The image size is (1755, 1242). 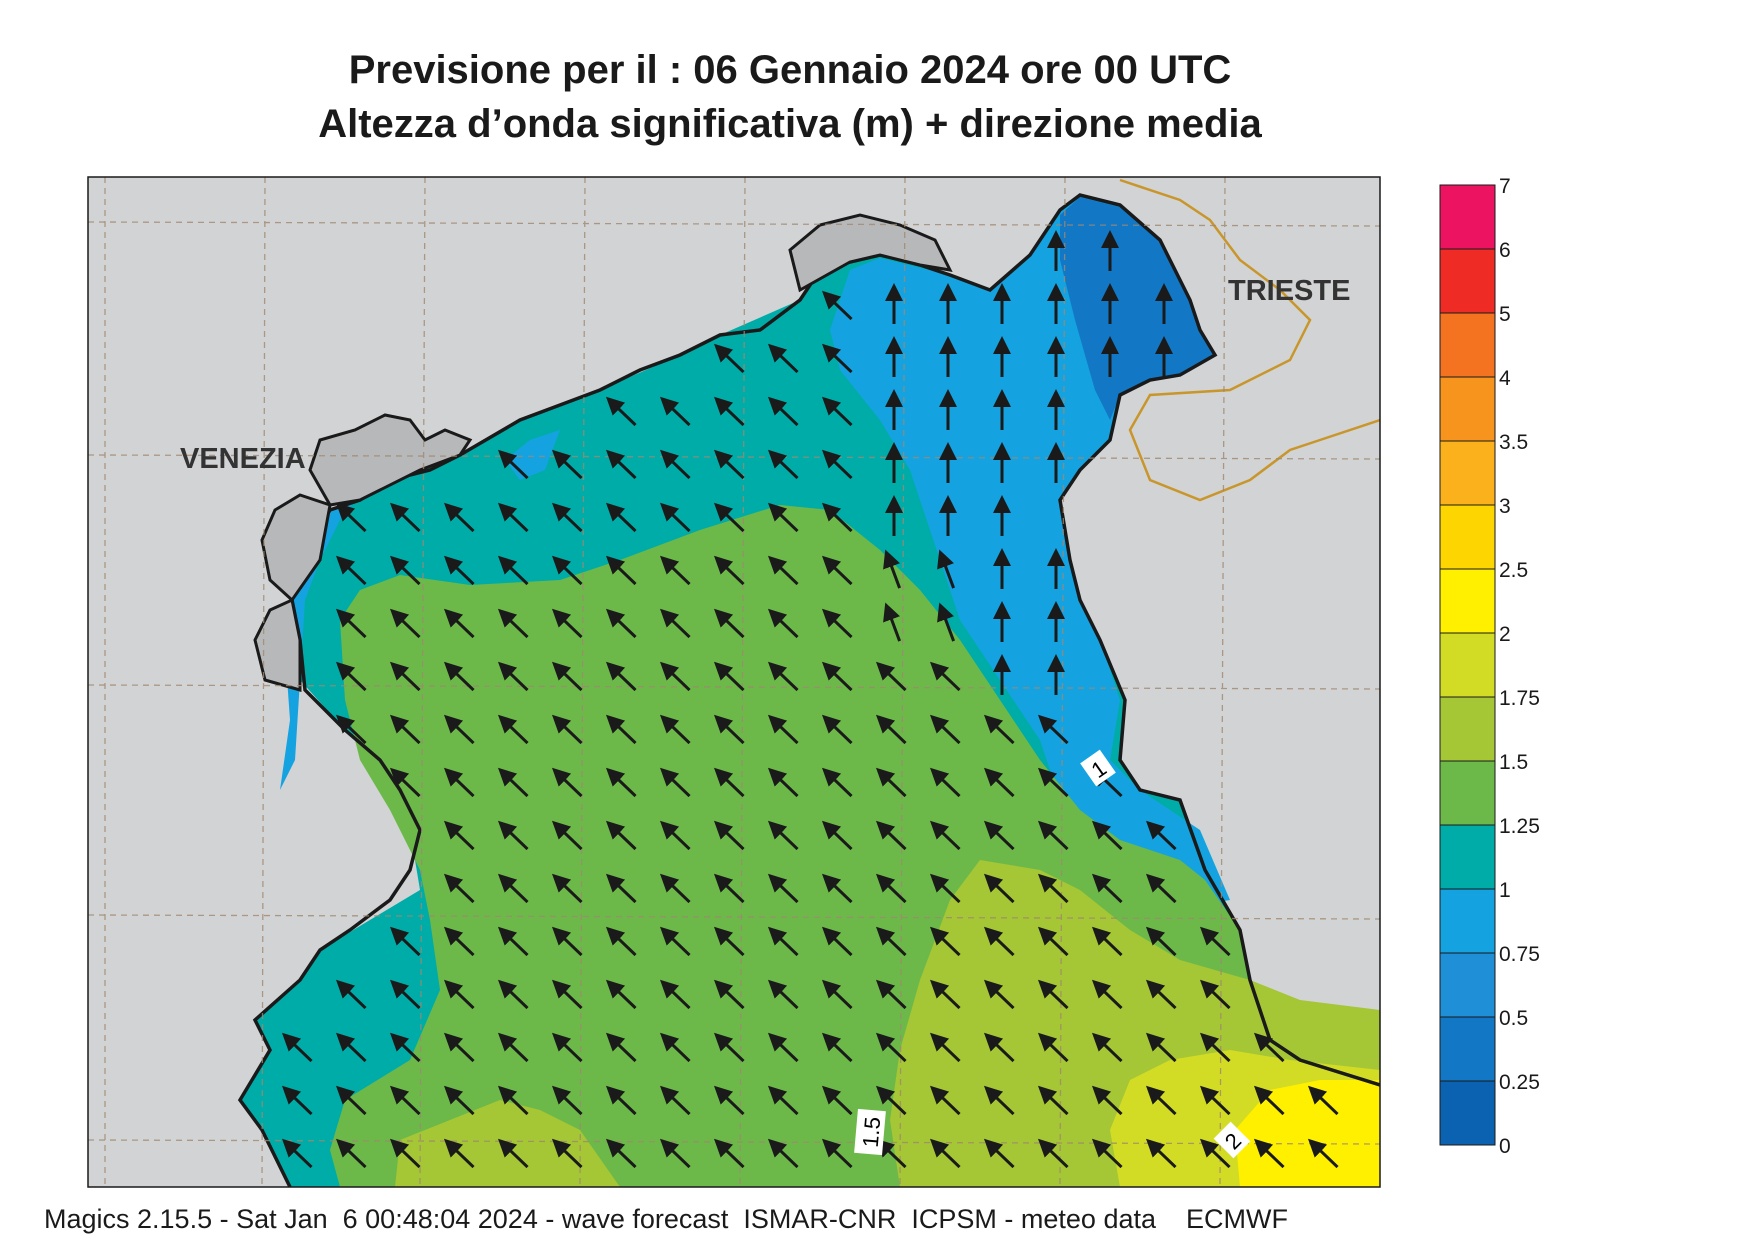 I want to click on legend-level-label: 1.75, so click(x=1519, y=698).